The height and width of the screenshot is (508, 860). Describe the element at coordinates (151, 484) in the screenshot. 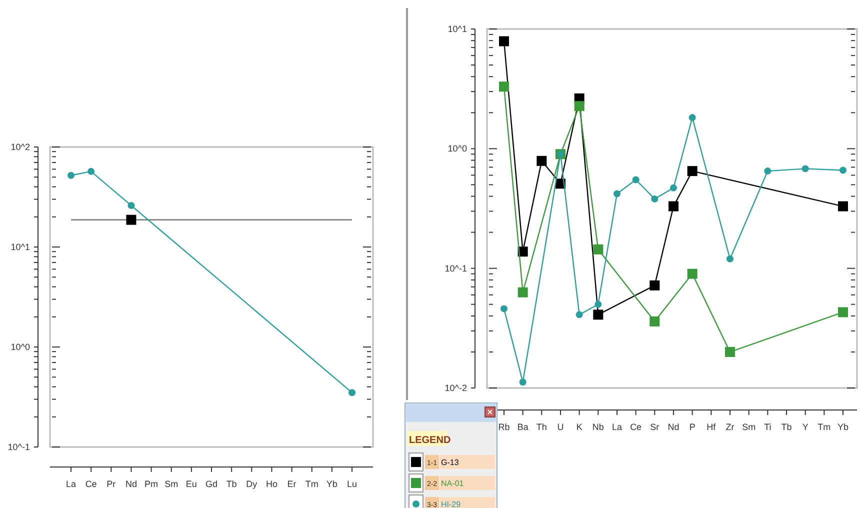

I see `x-tick-label: Pm` at that location.